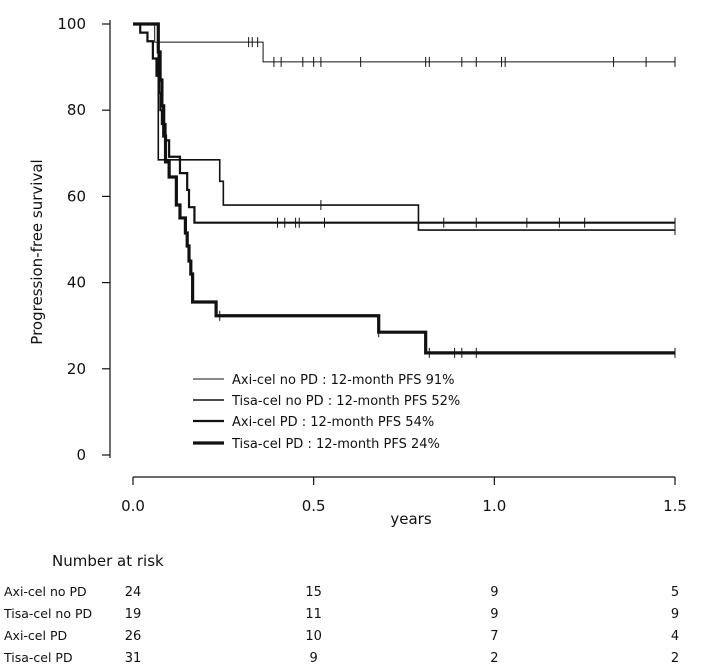  Describe the element at coordinates (494, 506) in the screenshot. I see `x-tick-label: 1.0` at that location.